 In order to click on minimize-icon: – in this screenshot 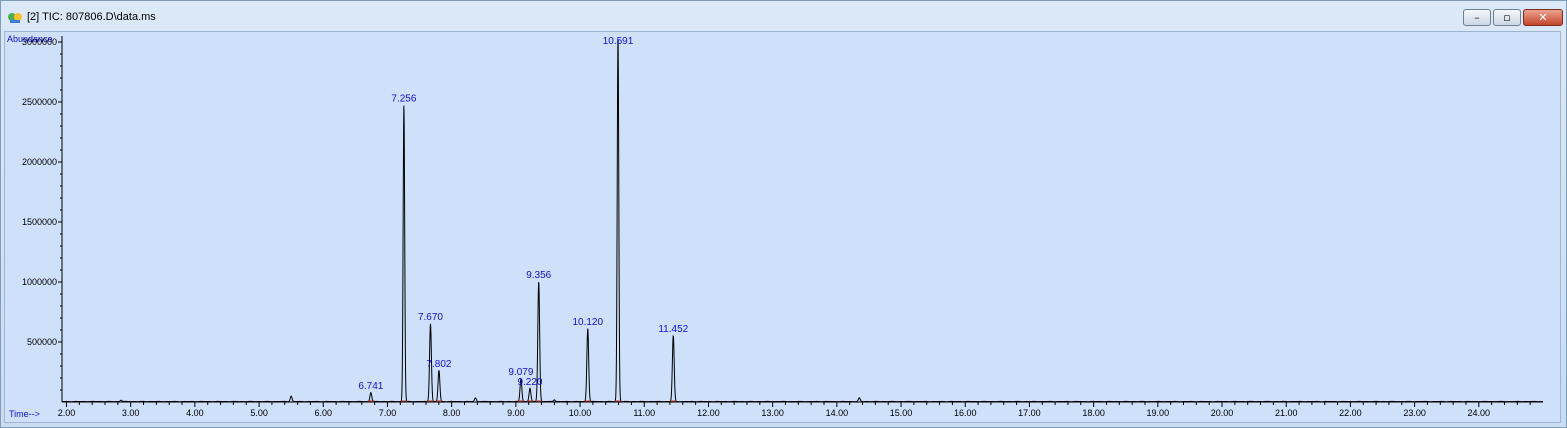, I will do `click(1477, 17)`.